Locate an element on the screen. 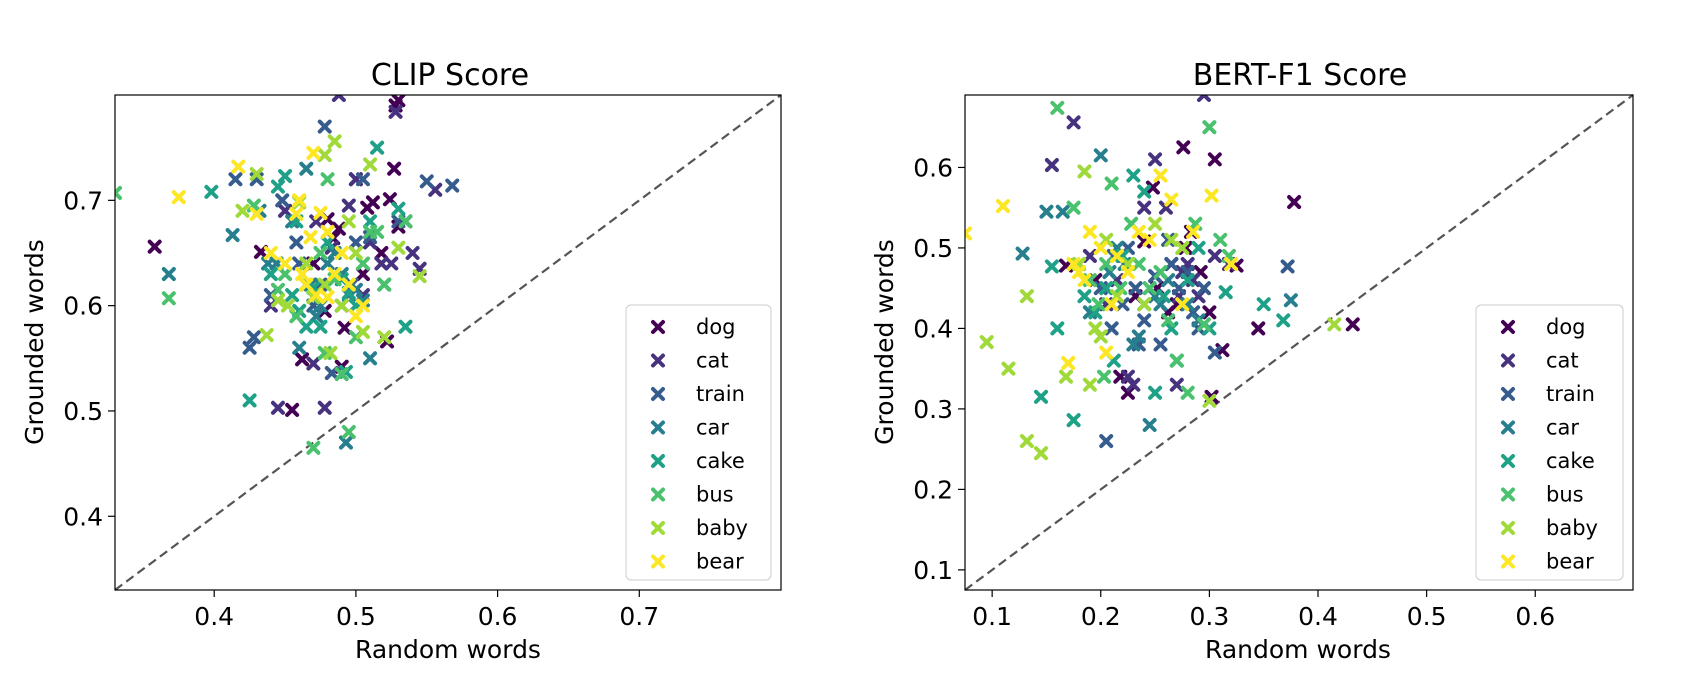 Image resolution: width=1696 pixels, height=694 pixels. y-tick-label: 0.2 is located at coordinates (933, 489).